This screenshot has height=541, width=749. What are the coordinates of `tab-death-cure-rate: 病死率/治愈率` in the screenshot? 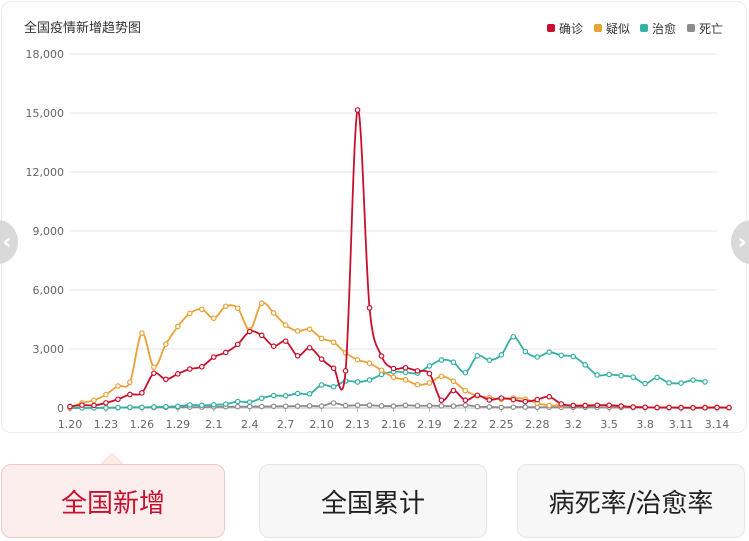 It's located at (631, 501).